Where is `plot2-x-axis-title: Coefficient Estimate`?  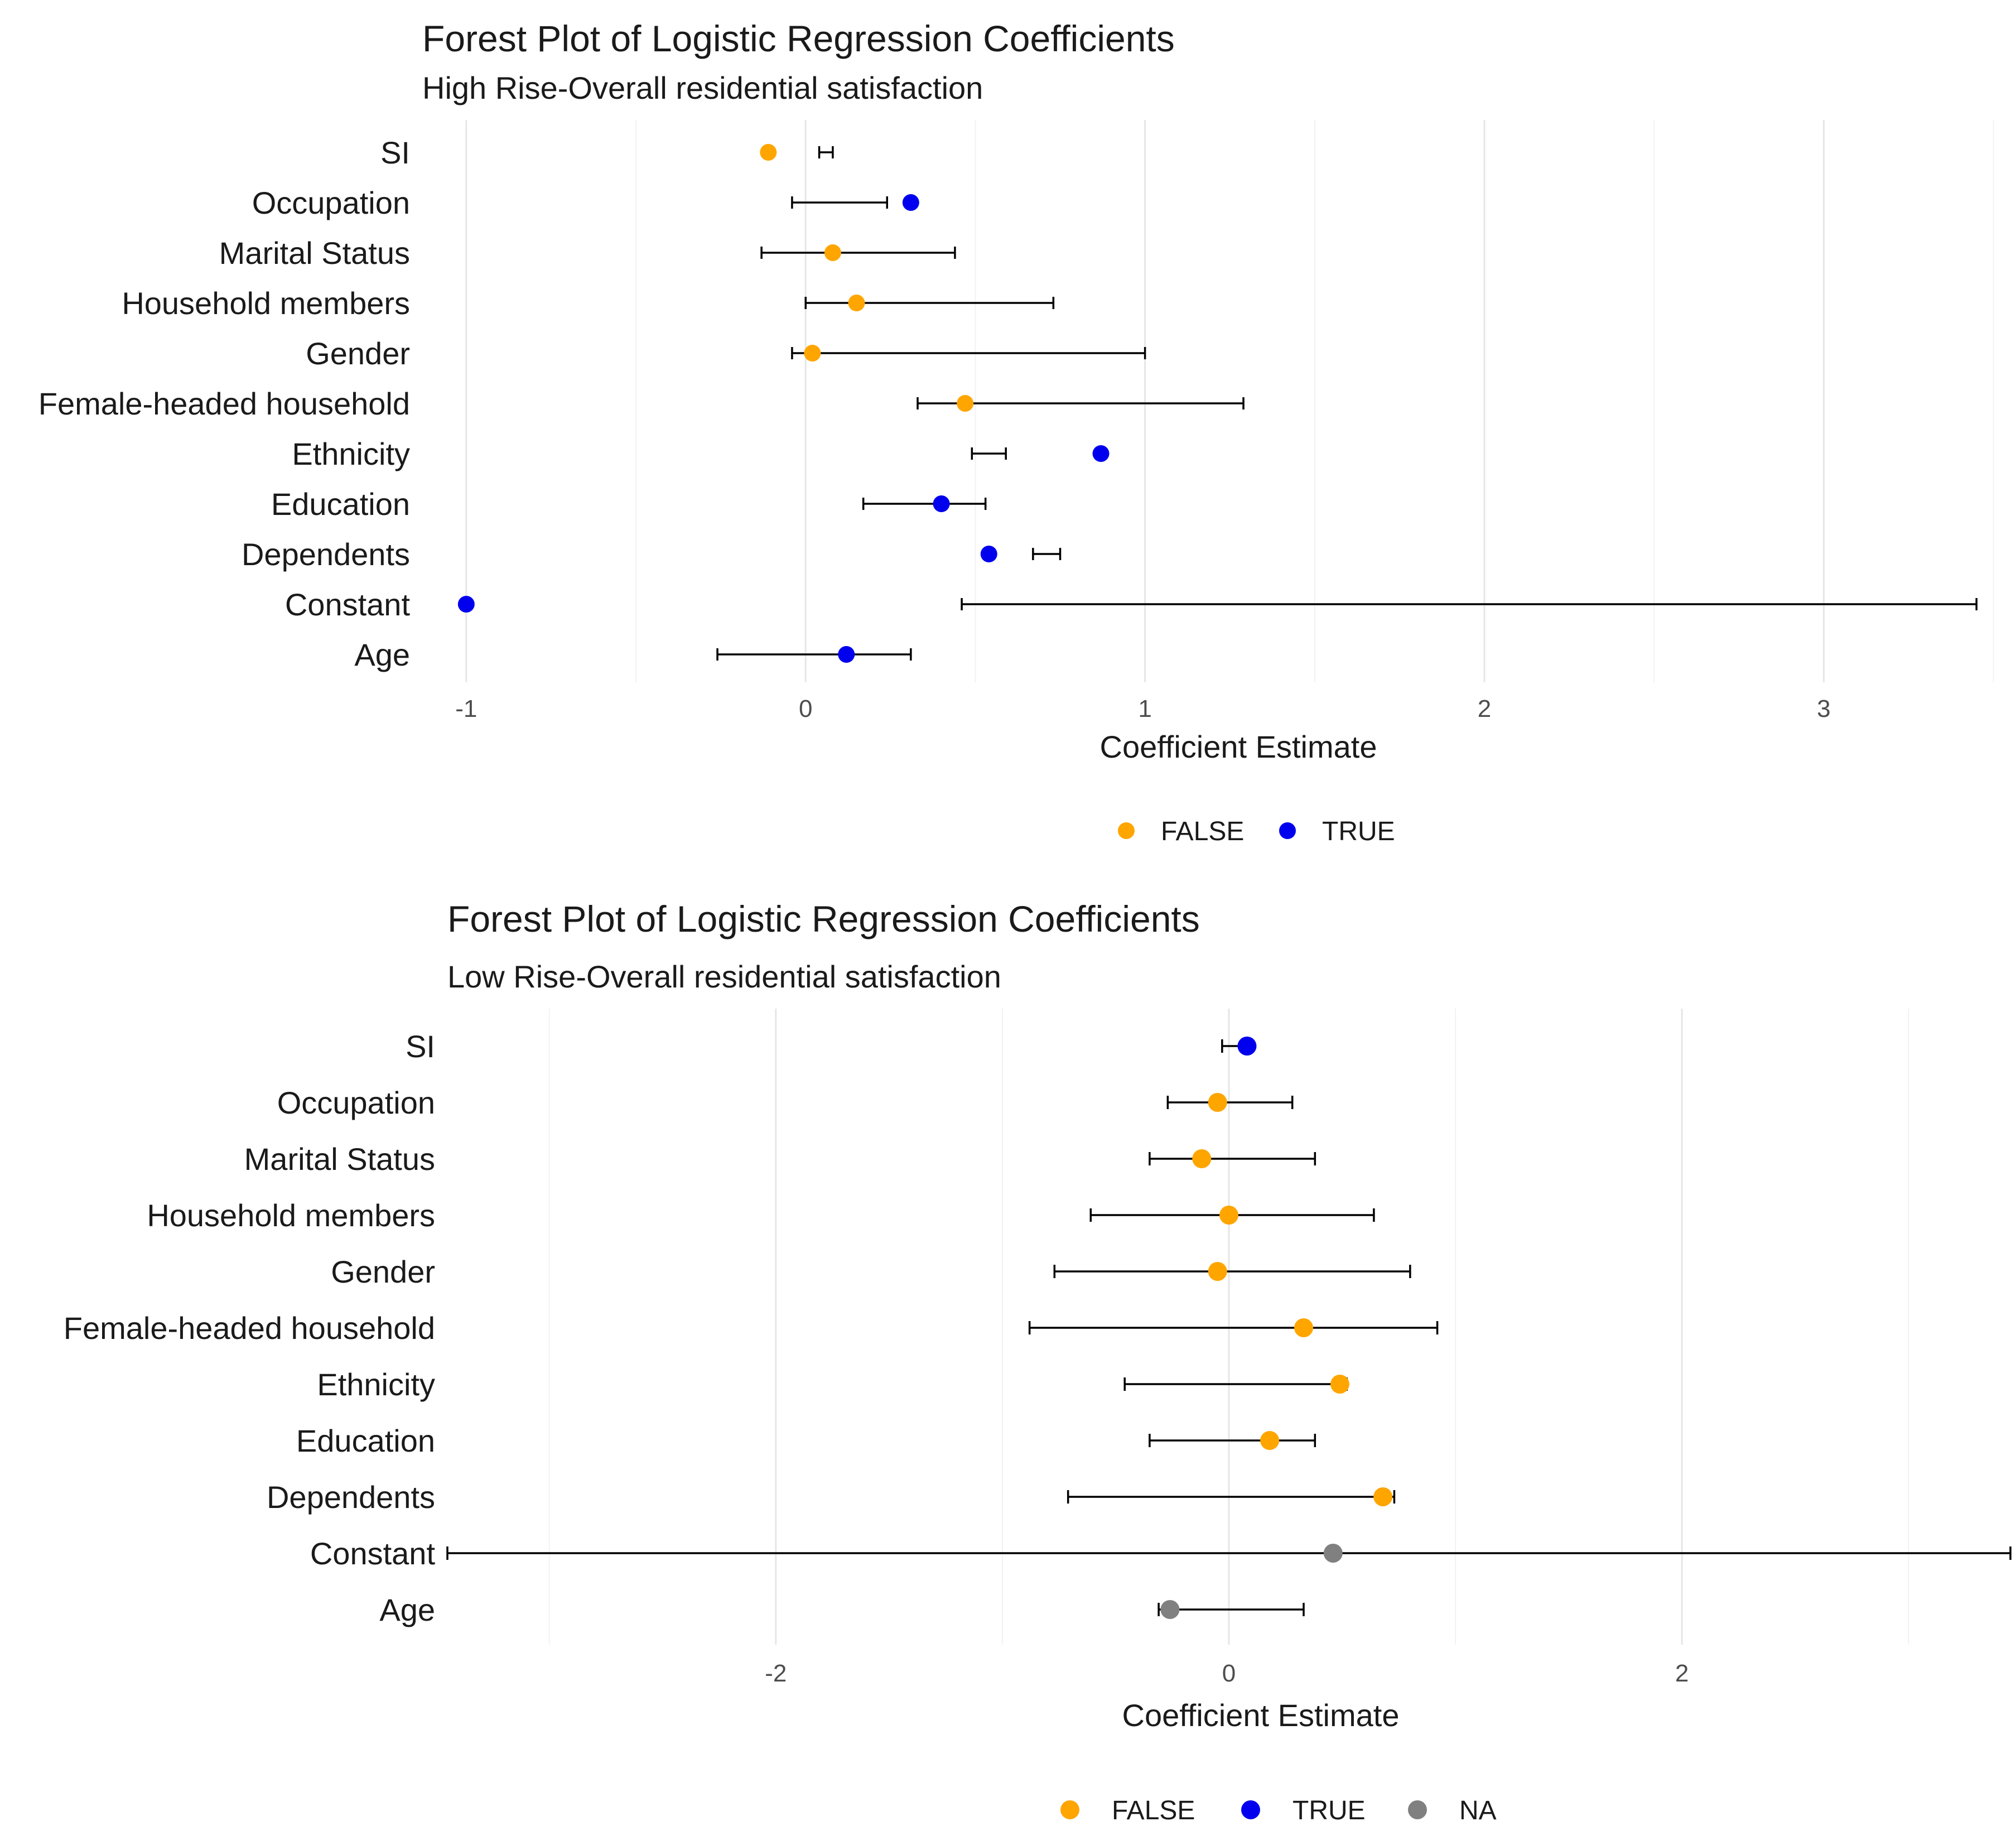
plot2-x-axis-title: Coefficient Estimate is located at coordinates (1261, 1715).